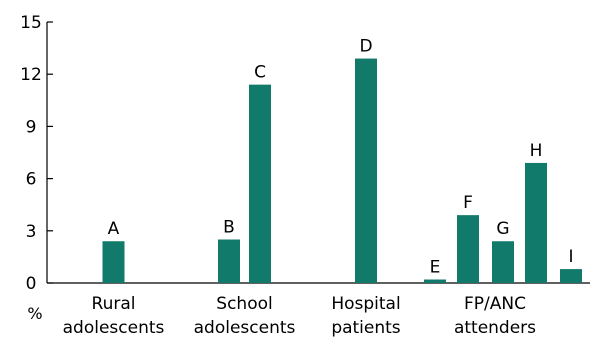 The height and width of the screenshot is (343, 598). I want to click on bar-g, so click(503, 262).